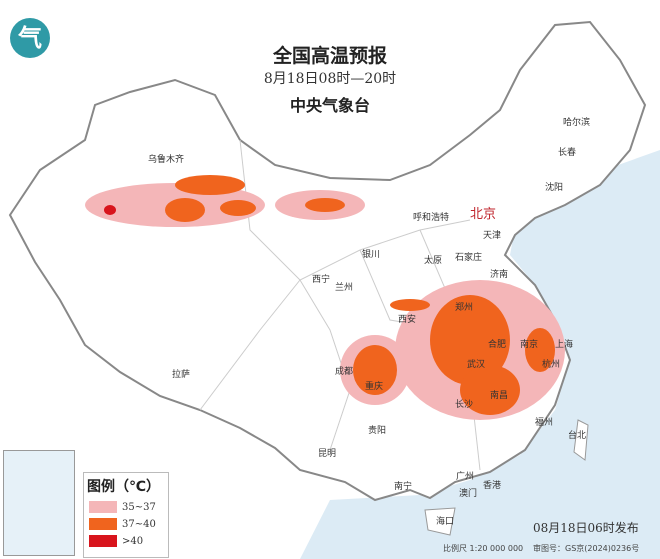  What do you see at coordinates (554, 188) in the screenshot?
I see `city-label: 沈阳` at bounding box center [554, 188].